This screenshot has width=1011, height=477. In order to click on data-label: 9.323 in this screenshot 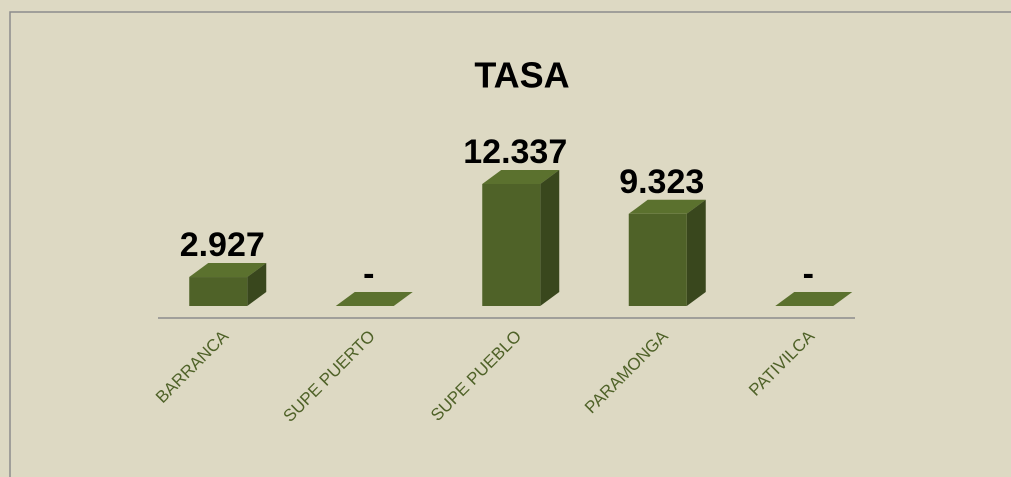, I will do `click(661, 182)`.